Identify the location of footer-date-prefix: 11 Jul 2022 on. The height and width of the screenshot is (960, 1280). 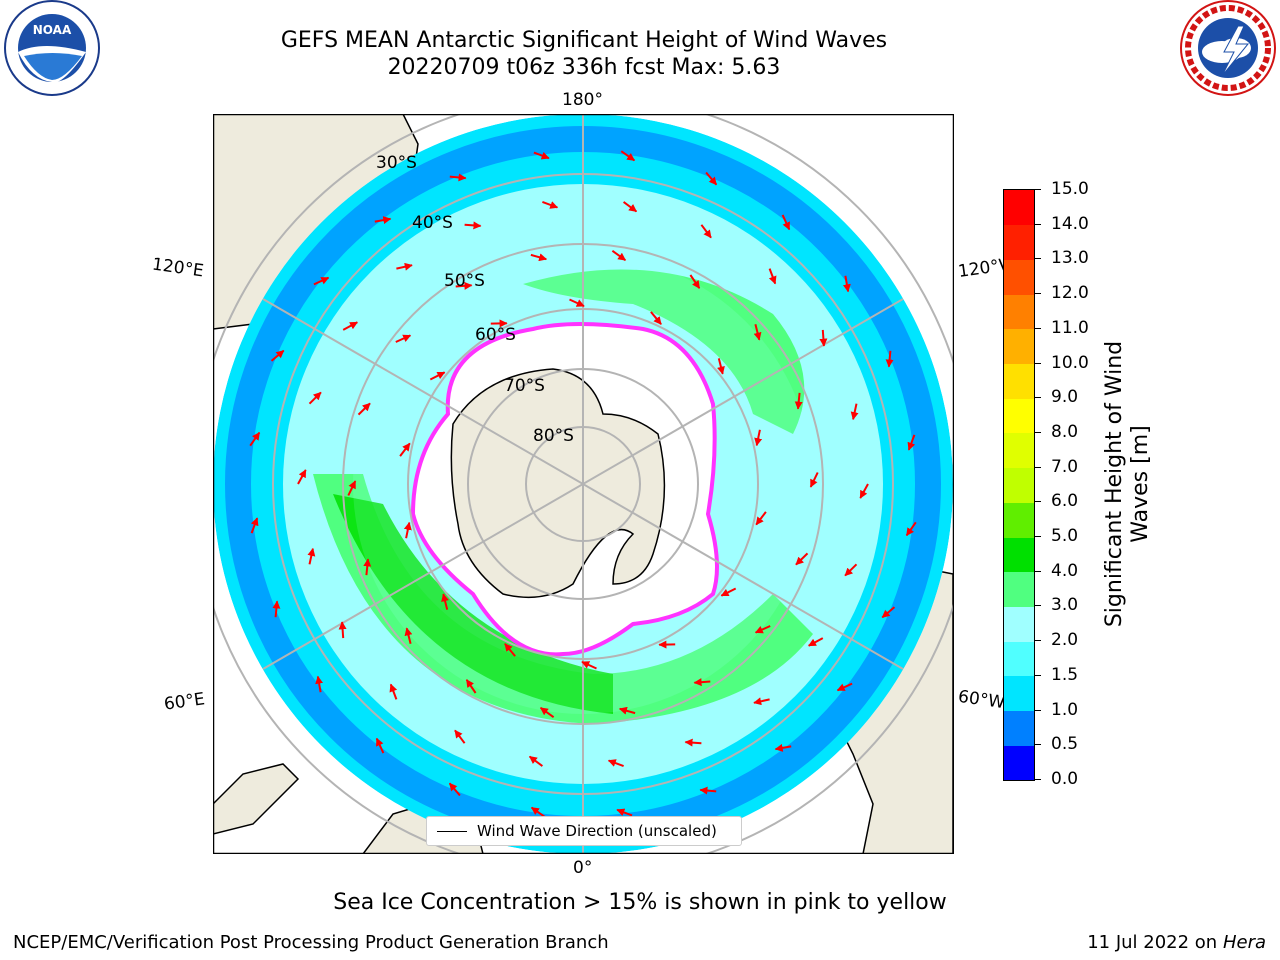
(1155, 942).